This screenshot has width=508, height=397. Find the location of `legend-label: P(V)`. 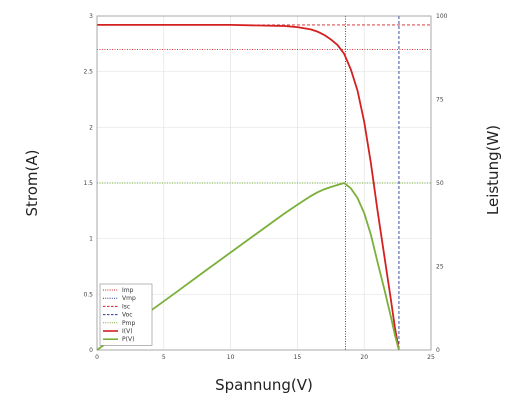

legend-label: P(V) is located at coordinates (128, 339).